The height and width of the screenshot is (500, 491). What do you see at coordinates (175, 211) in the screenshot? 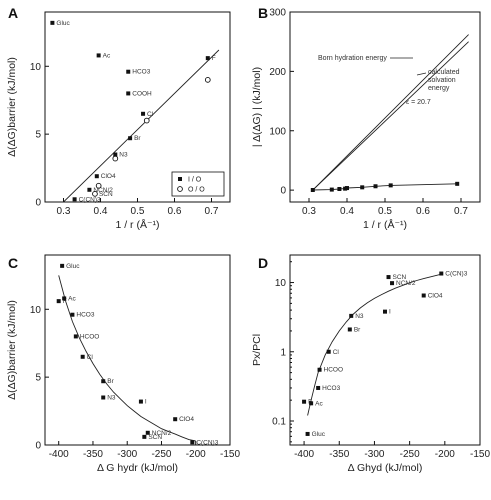
I see `x-tick-label: 0.6` at bounding box center [175, 211].